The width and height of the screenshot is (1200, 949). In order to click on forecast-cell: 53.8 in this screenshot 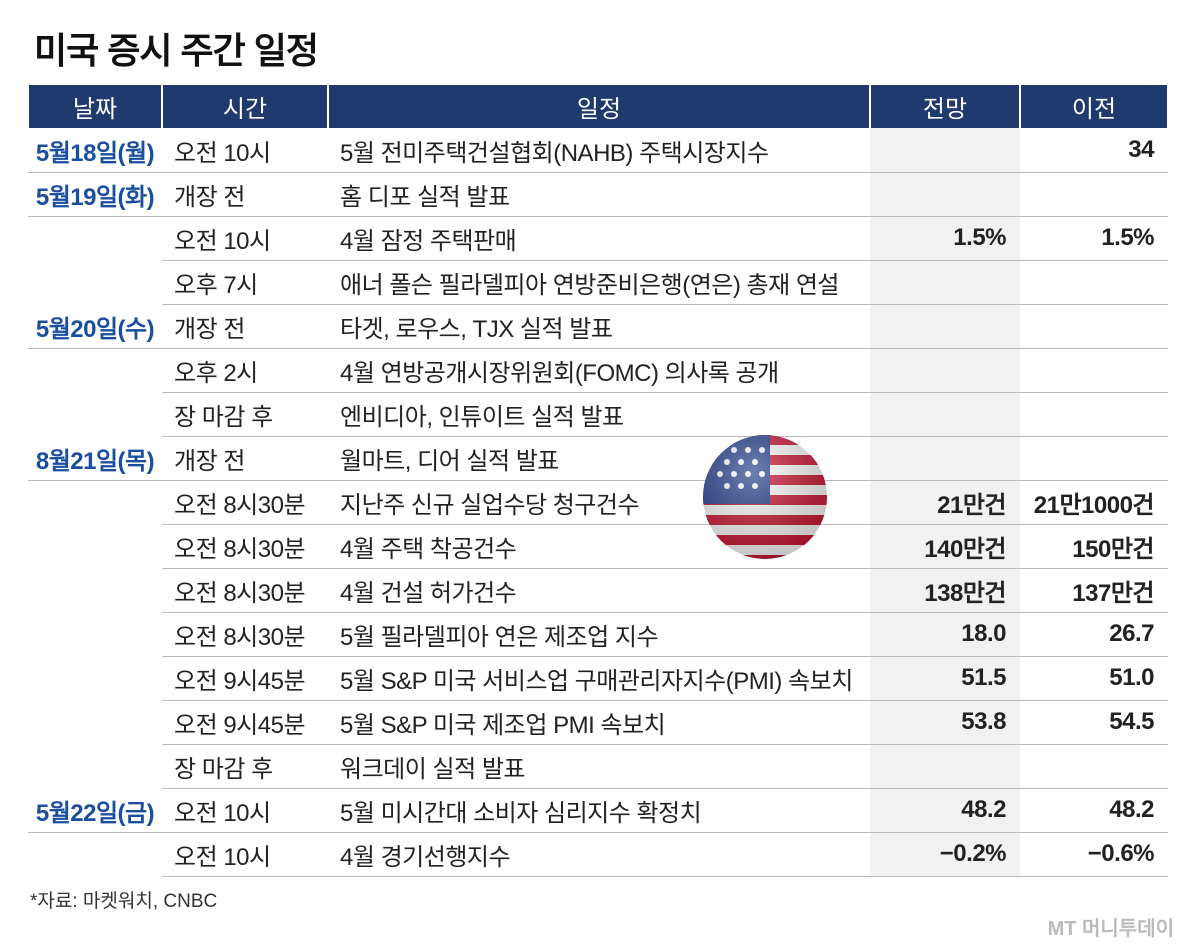, I will do `click(983, 721)`.